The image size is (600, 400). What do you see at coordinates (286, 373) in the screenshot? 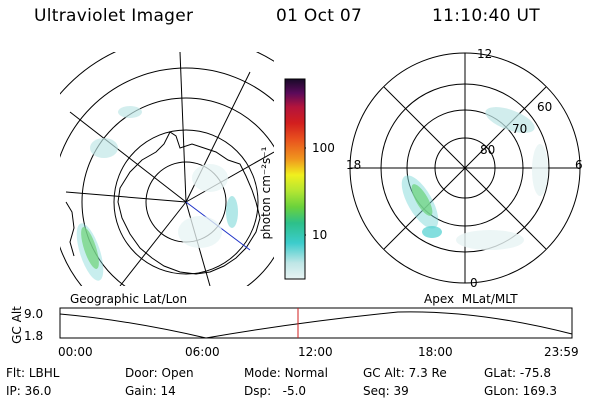
I see `status-mode: Mode: Normal` at bounding box center [286, 373].